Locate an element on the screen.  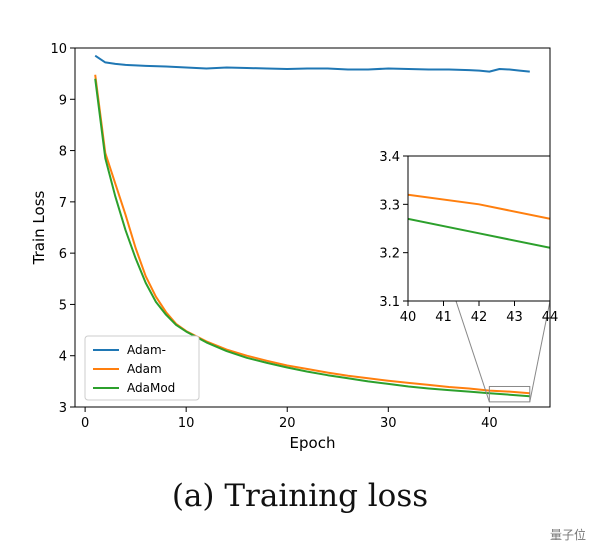
inset-background is located at coordinates (479, 228).